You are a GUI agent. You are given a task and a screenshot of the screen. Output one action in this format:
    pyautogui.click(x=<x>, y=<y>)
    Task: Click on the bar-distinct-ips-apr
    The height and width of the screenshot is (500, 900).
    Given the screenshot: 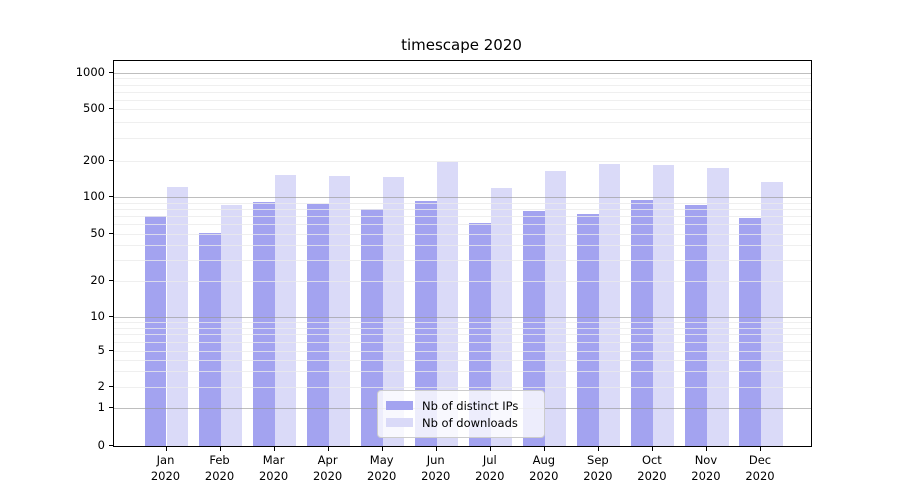 What is the action you would take?
    pyautogui.click(x=318, y=325)
    